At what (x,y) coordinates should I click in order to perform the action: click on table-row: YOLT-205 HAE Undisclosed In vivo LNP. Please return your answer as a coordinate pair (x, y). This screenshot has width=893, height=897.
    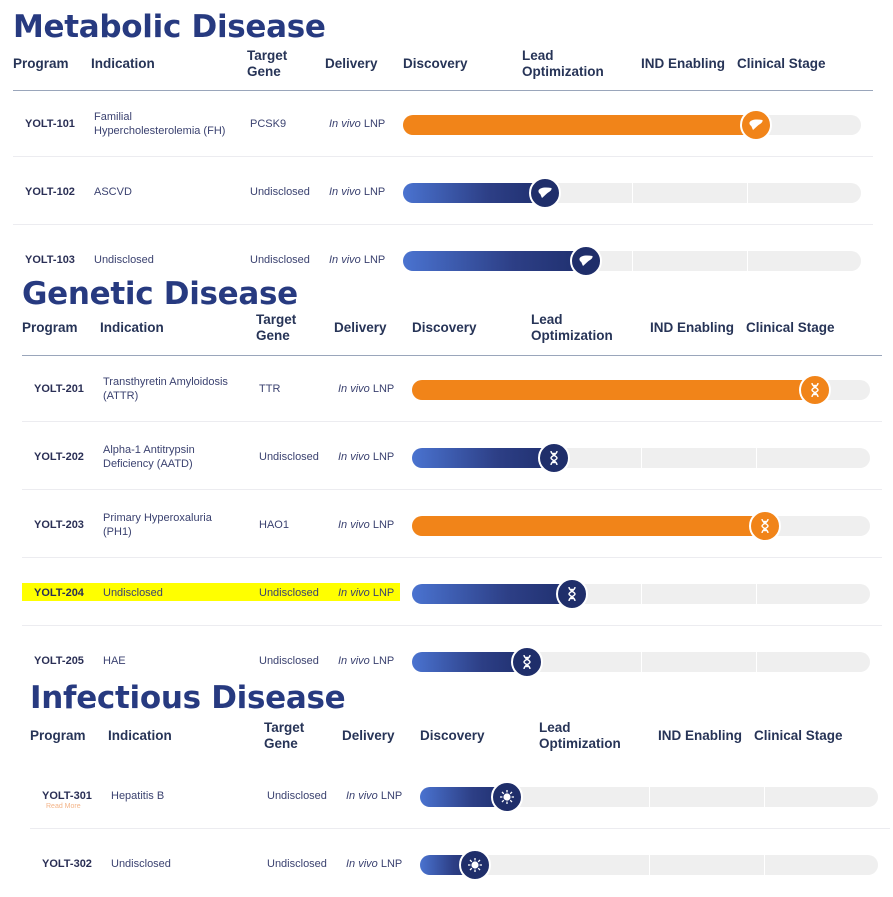
    Looking at the image, I should click on (452, 661).